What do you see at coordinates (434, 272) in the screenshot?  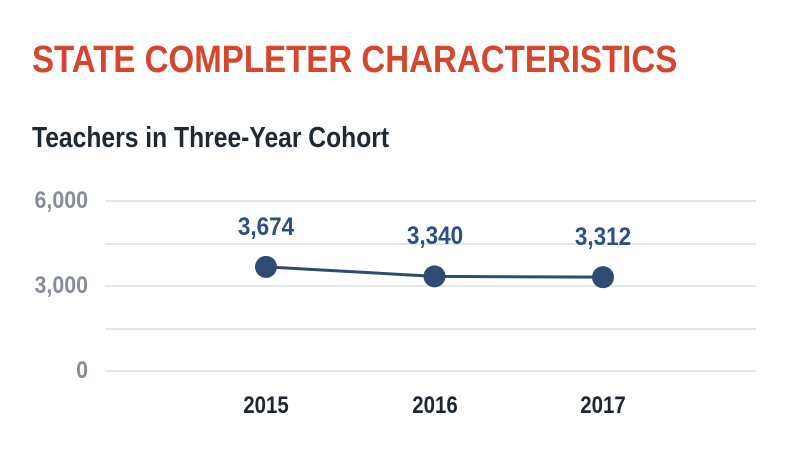 I see `series-line` at bounding box center [434, 272].